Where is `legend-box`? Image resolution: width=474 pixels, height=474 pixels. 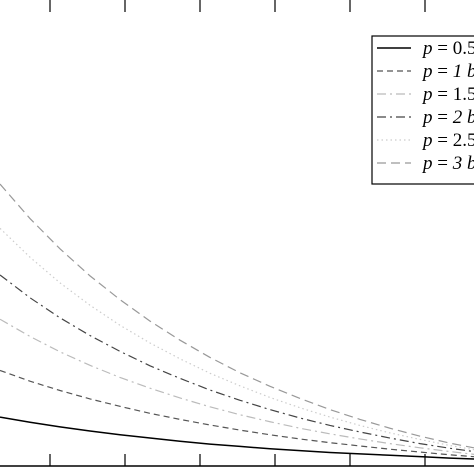 legend-box is located at coordinates (422, 110).